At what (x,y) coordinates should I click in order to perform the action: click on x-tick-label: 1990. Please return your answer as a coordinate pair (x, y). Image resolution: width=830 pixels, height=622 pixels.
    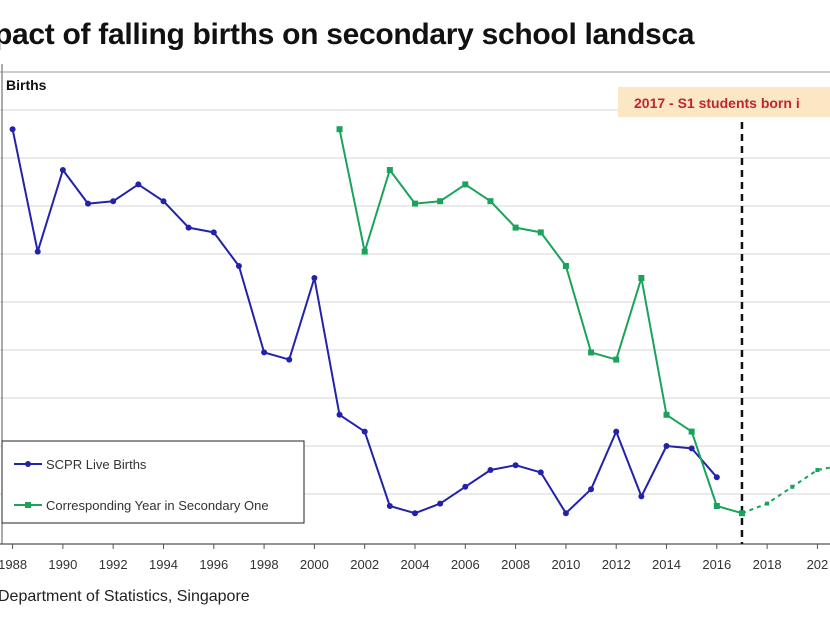
    Looking at the image, I should click on (62, 564).